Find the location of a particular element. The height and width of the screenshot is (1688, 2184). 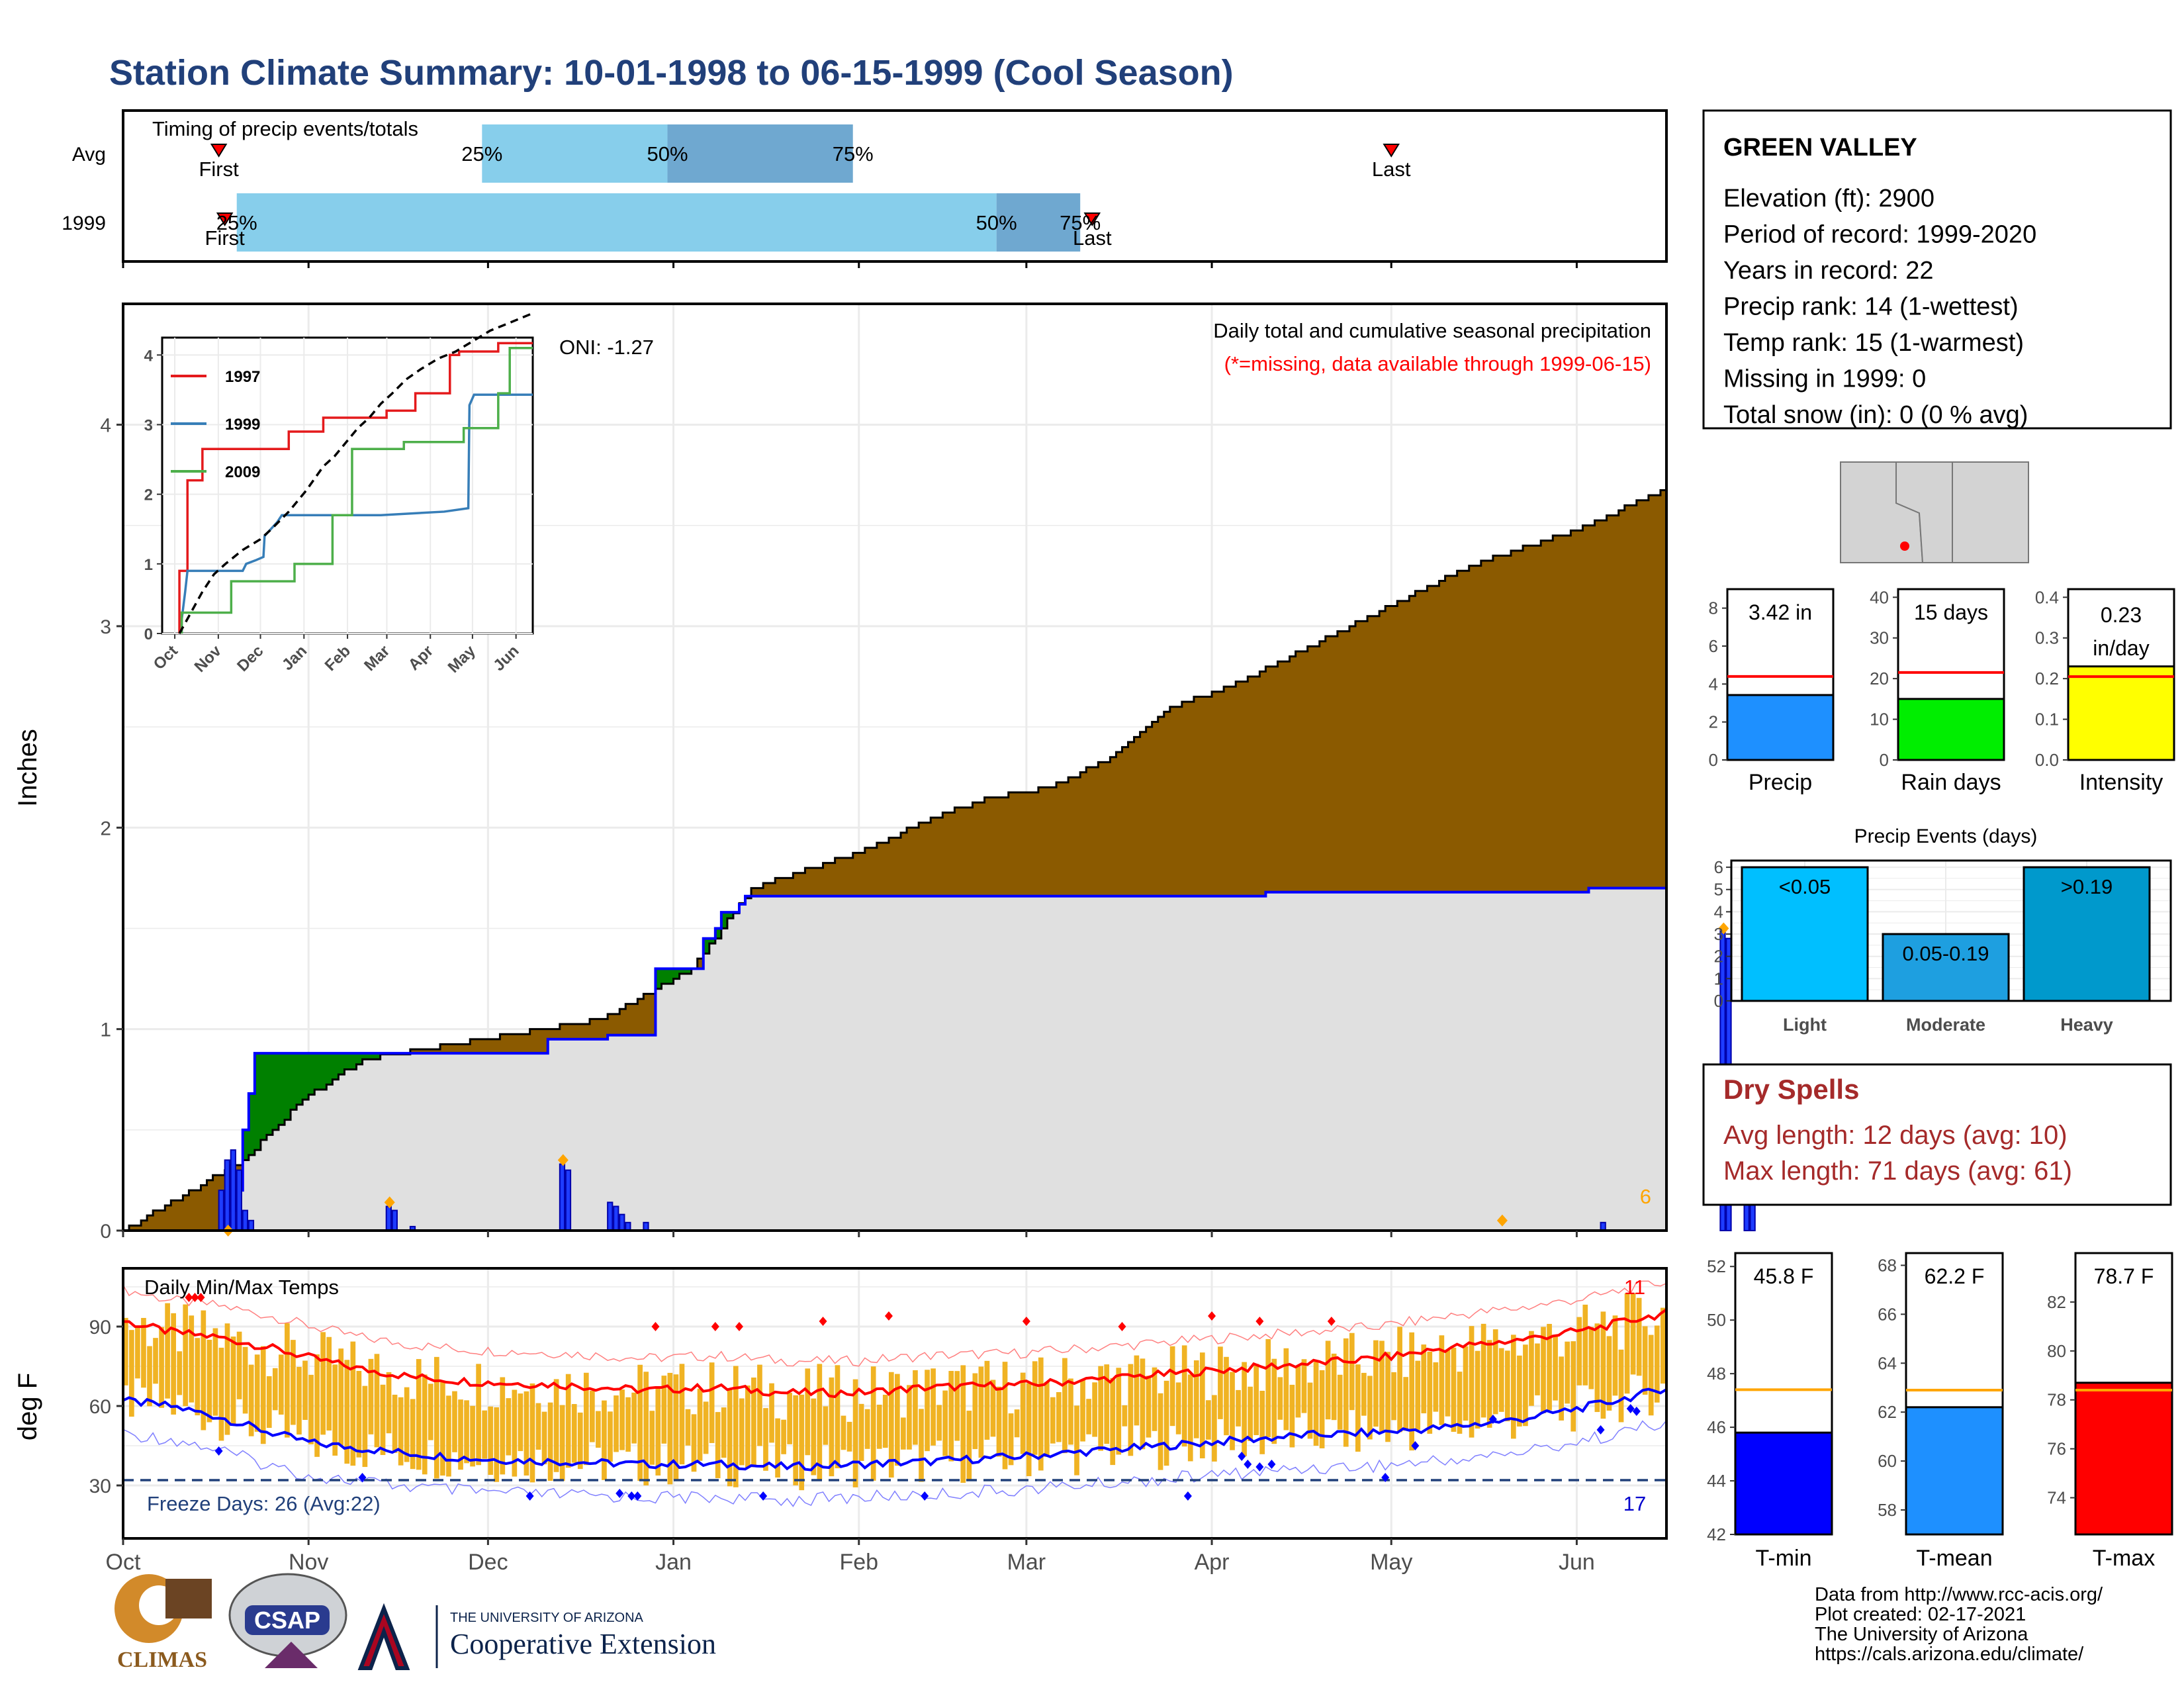

temp-summary-ytick-label: 46 is located at coordinates (1716, 1427).